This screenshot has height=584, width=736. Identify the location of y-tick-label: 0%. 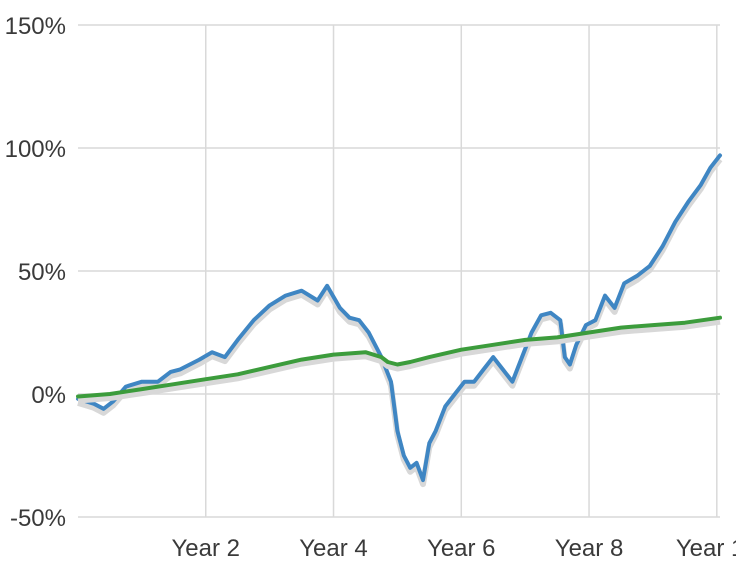
(48, 395).